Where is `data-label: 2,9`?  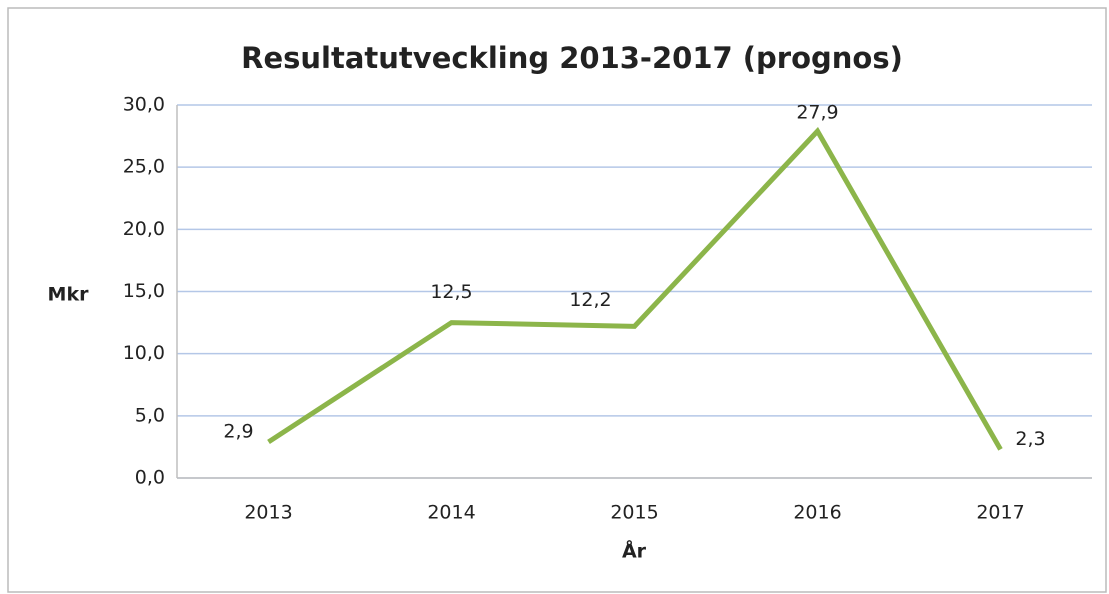
data-label: 2,9 is located at coordinates (238, 431).